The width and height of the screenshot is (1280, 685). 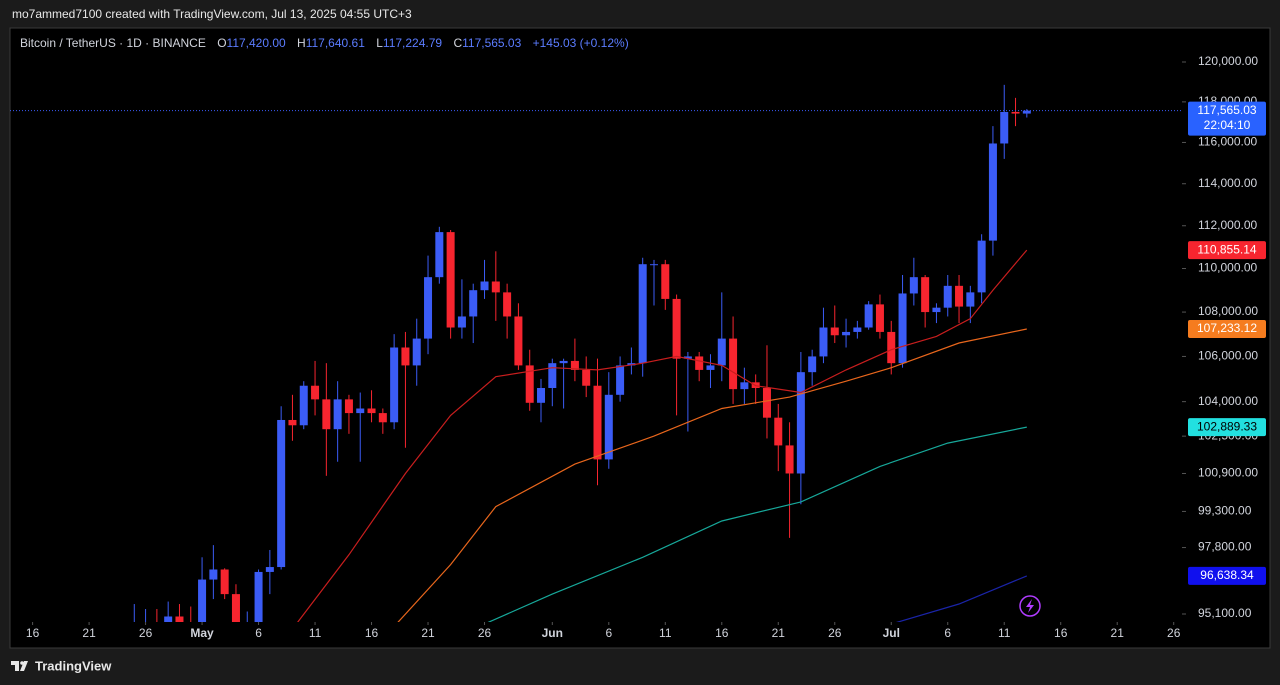 I want to click on x-tick-label: May, so click(x=202, y=633).